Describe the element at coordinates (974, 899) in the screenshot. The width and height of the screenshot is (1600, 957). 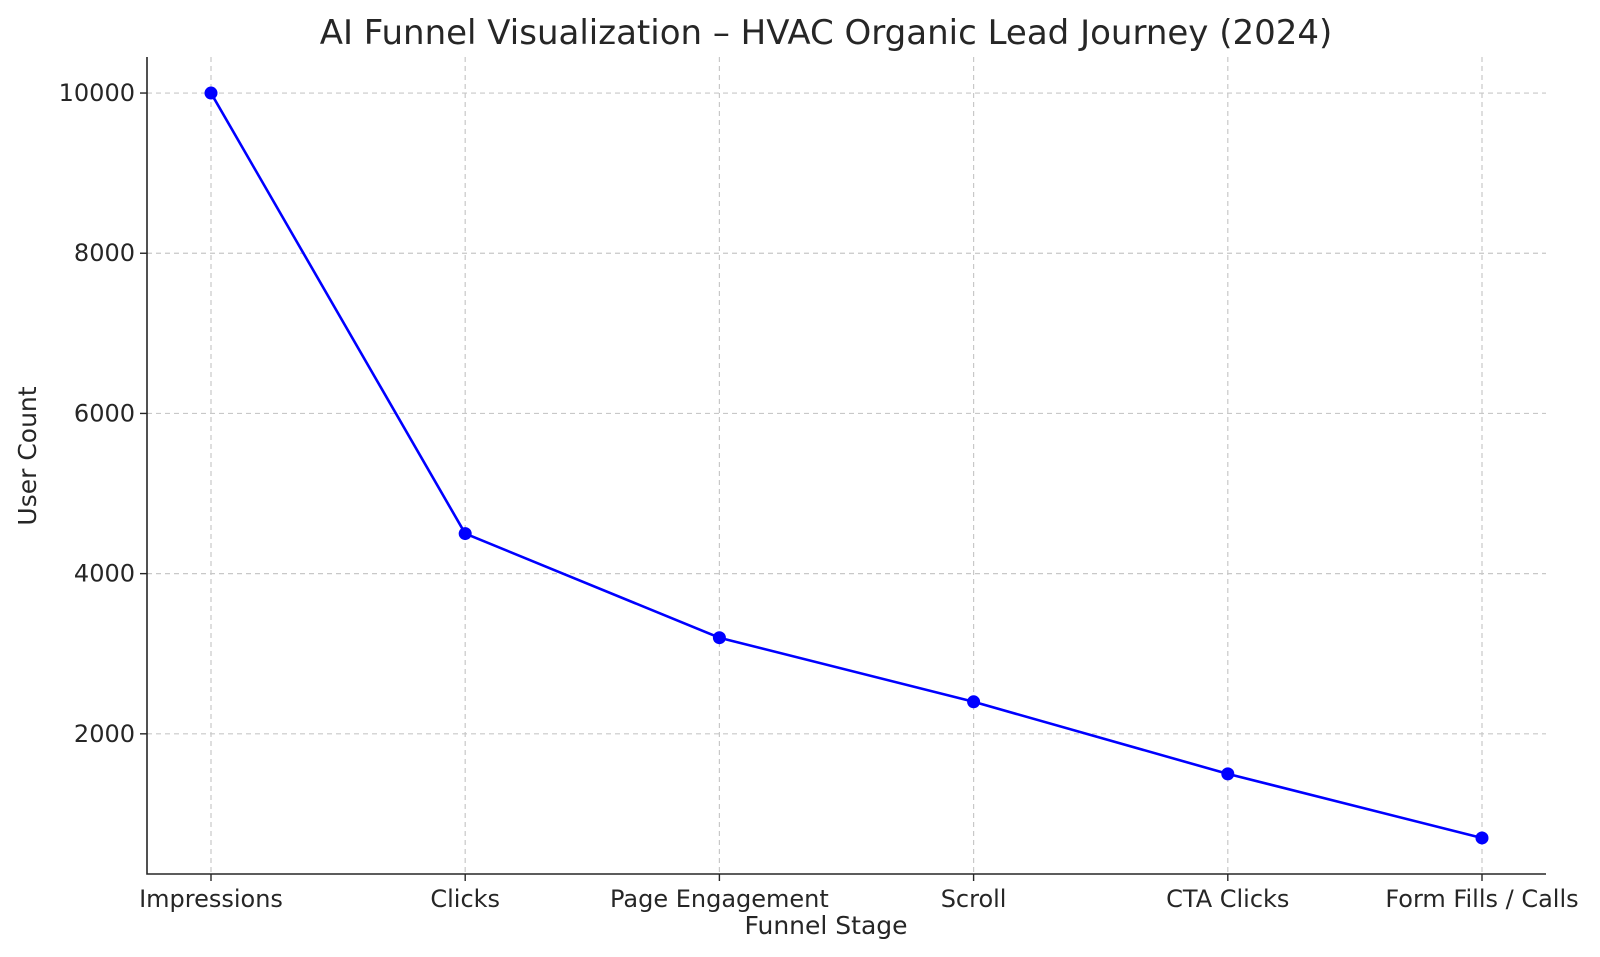
I see `x-tick-label: Scroll` at that location.